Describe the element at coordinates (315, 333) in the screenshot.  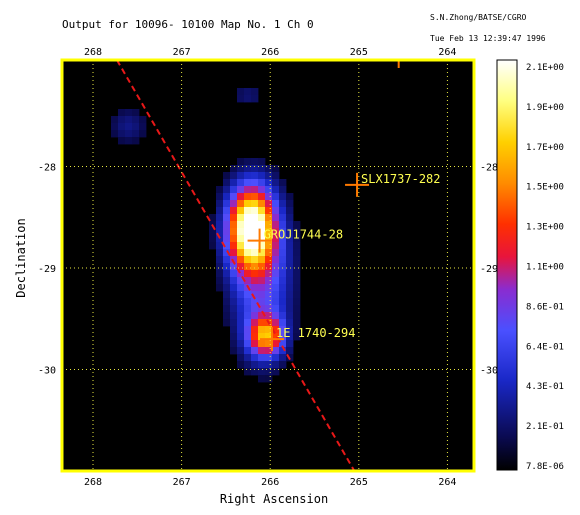
I see `source-label: 1E 1740-294` at that location.